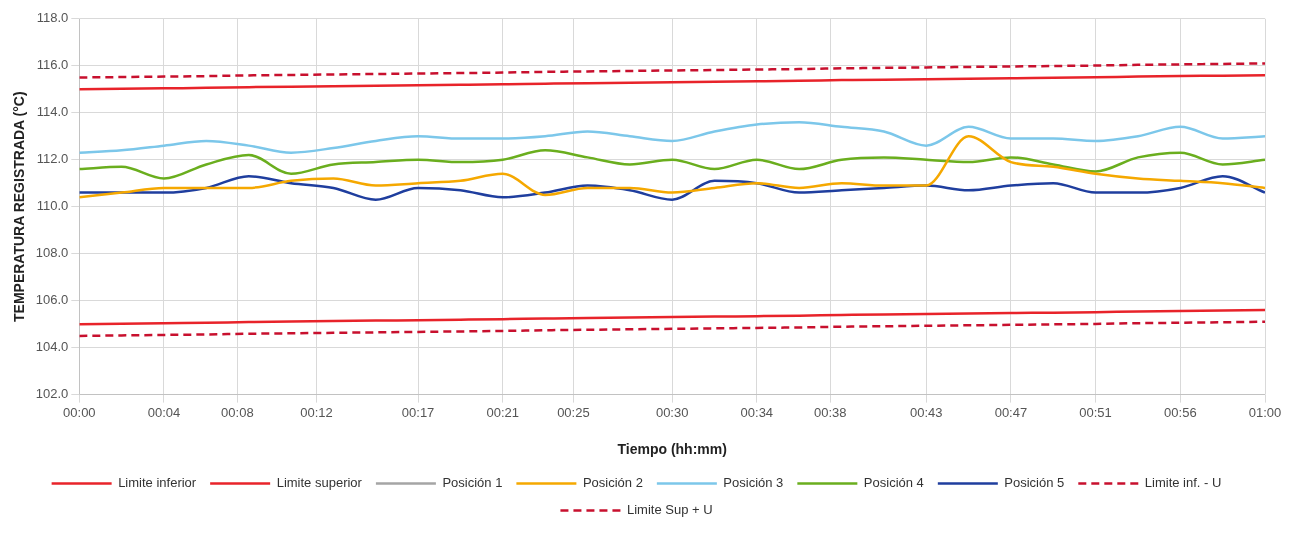  I want to click on y-tick-label: 118.0, so click(52, 18).